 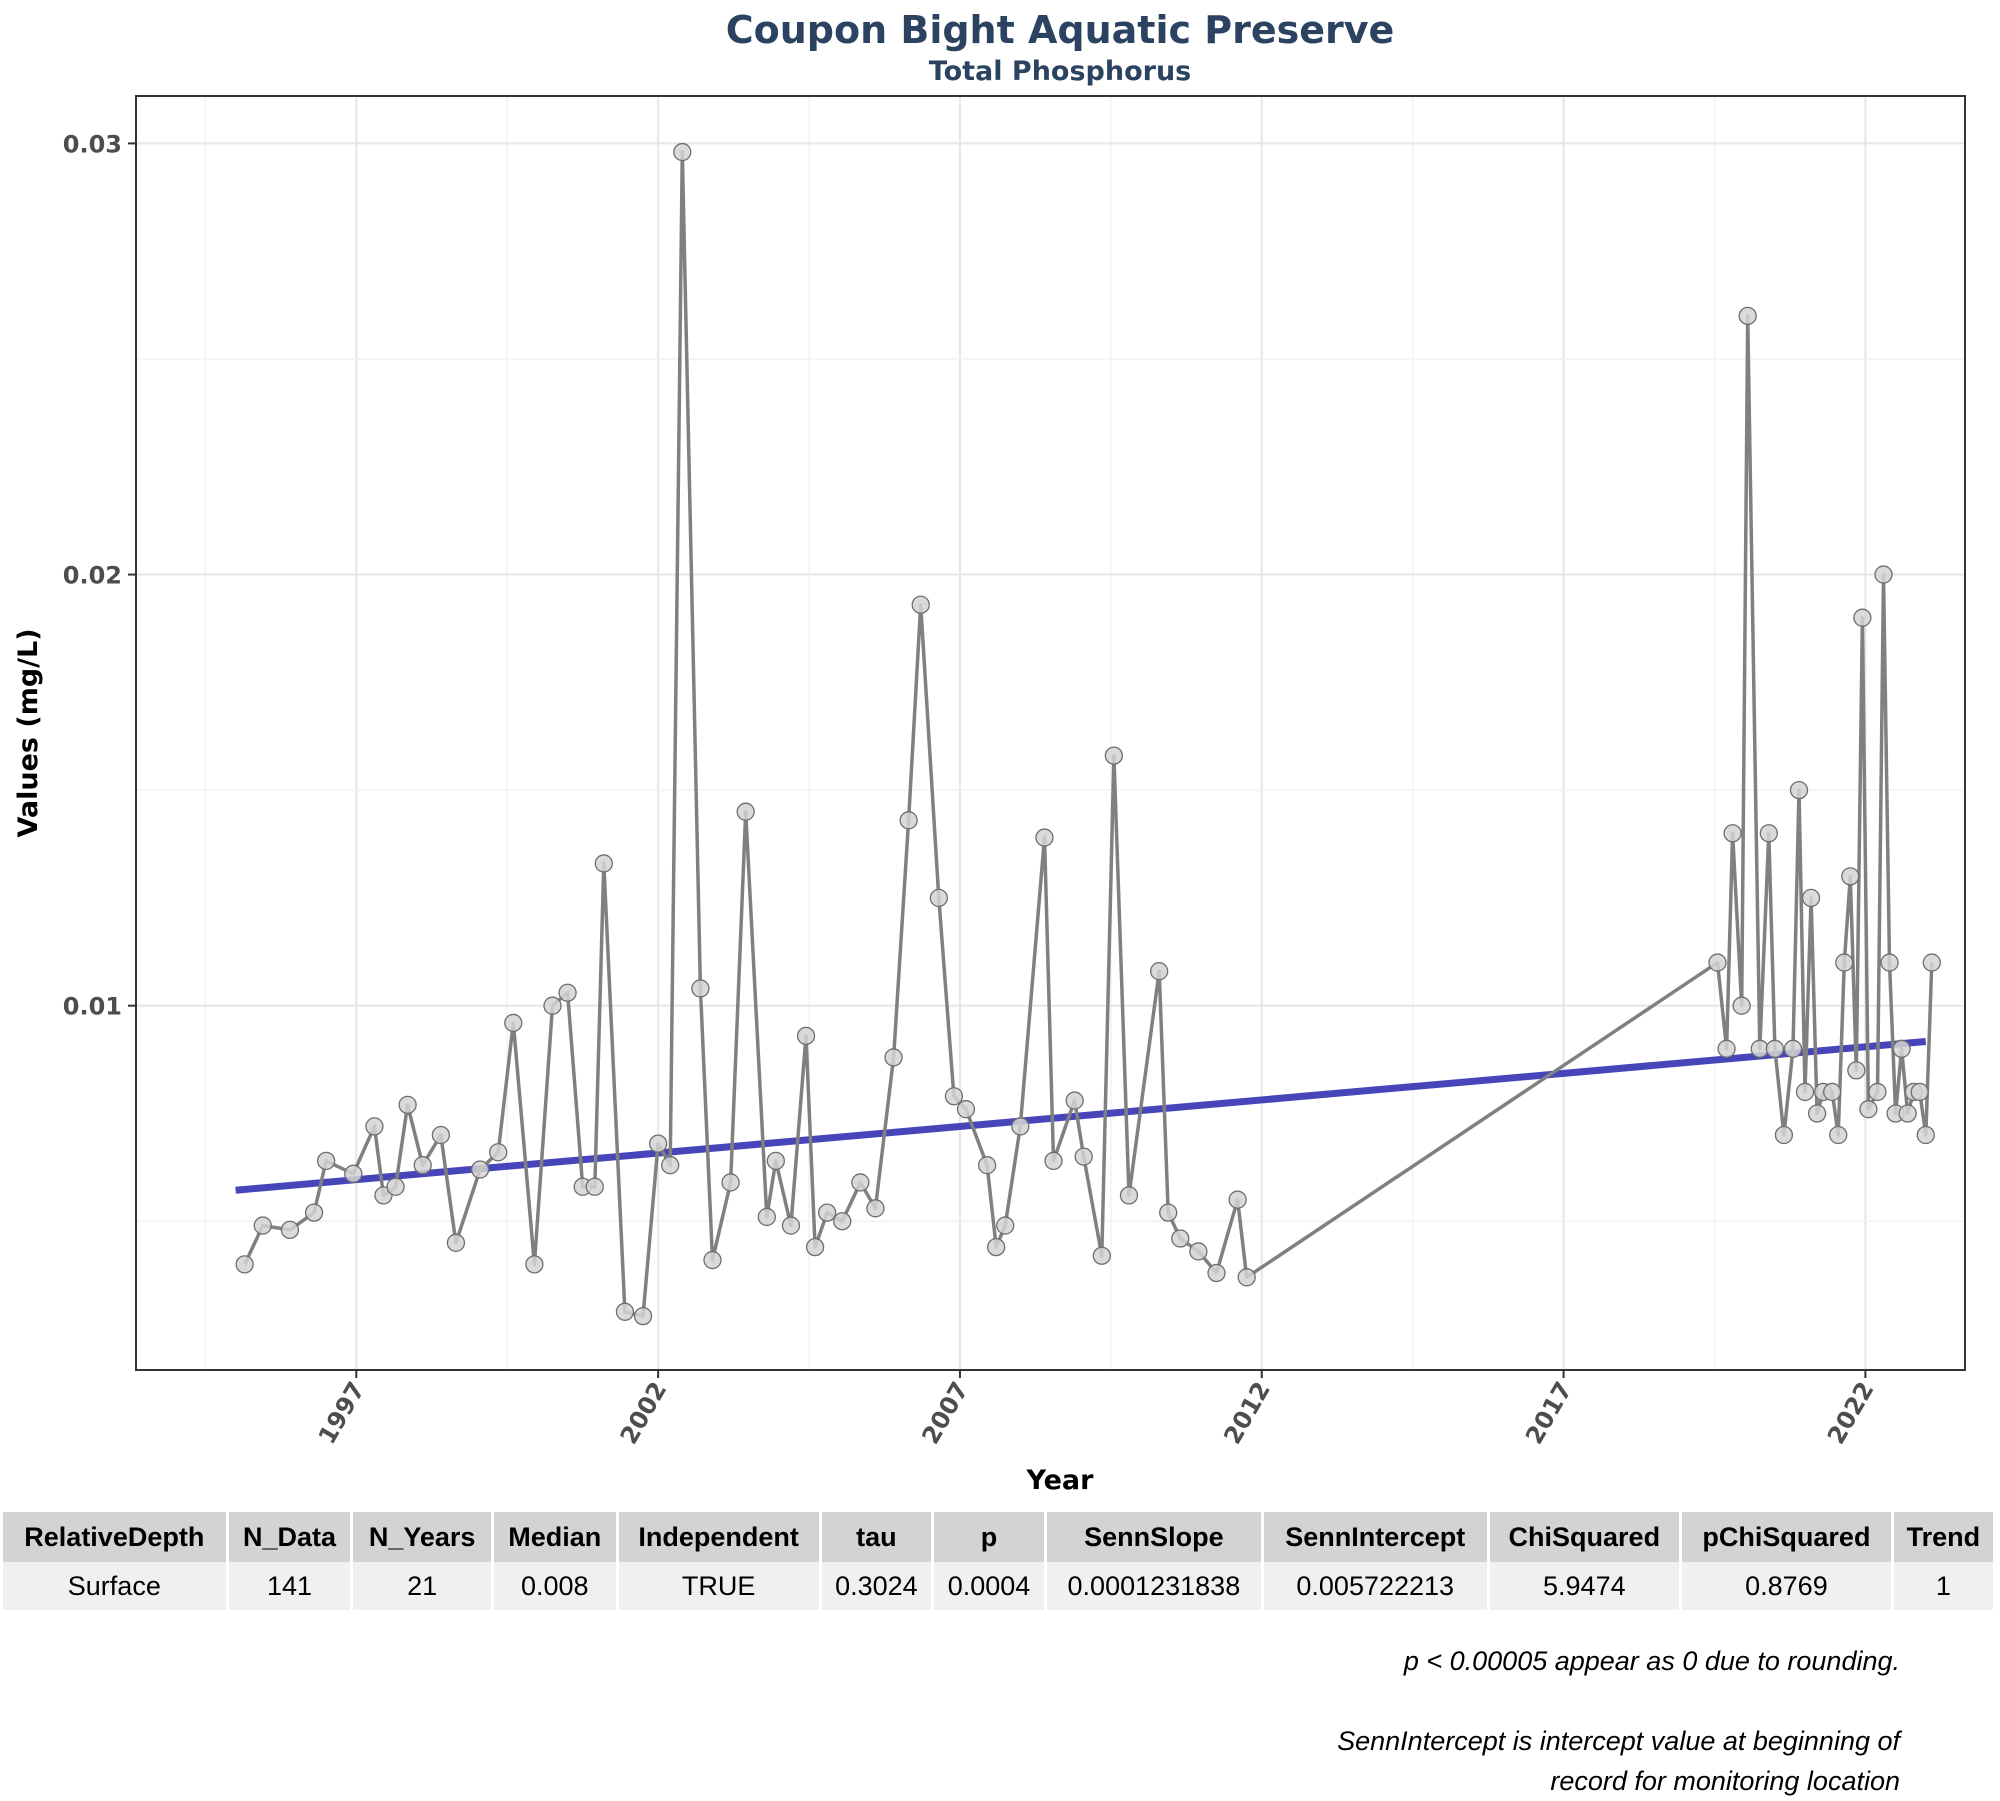 I want to click on table-cell: 141, so click(x=289, y=1586).